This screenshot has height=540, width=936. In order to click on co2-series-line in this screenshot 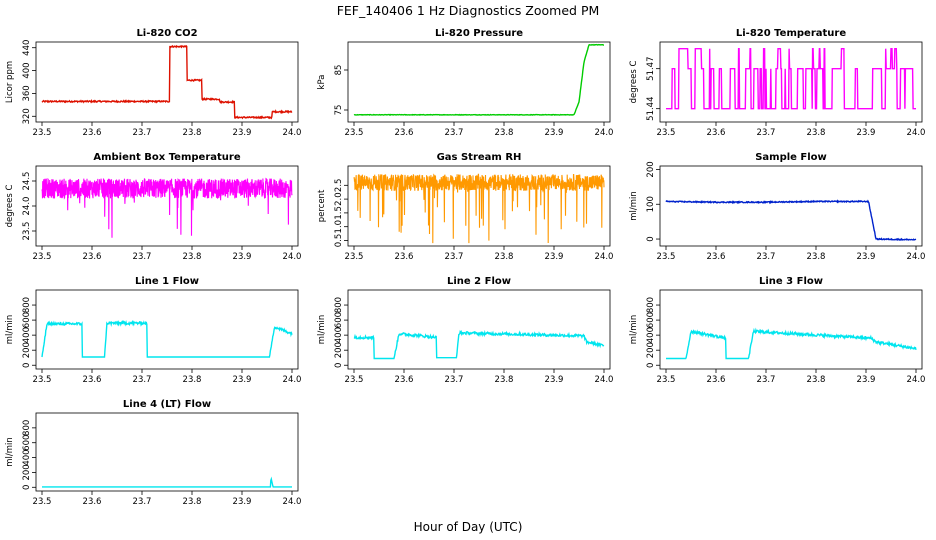, I will do `click(167, 82)`.